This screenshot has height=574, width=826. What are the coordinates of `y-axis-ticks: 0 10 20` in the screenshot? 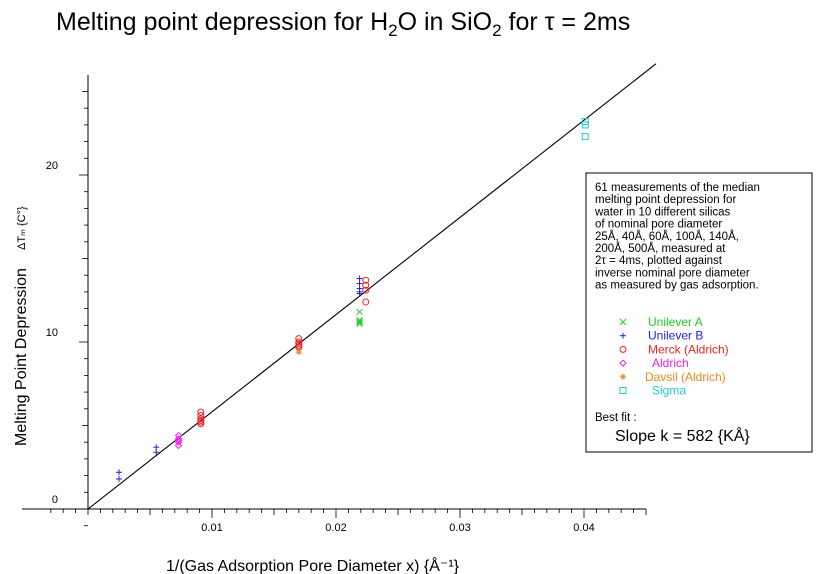 It's located at (67, 309).